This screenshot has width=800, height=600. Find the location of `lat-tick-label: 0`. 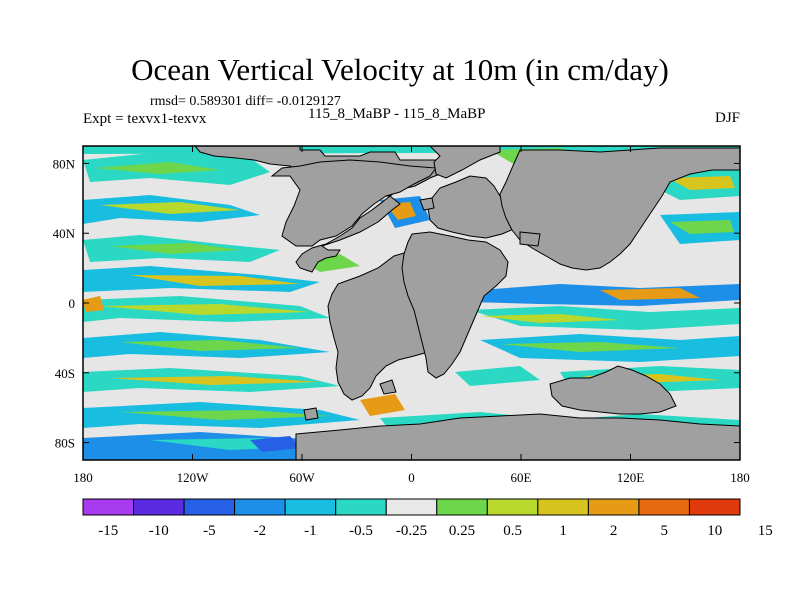

lat-tick-label: 0 is located at coordinates (72, 303).